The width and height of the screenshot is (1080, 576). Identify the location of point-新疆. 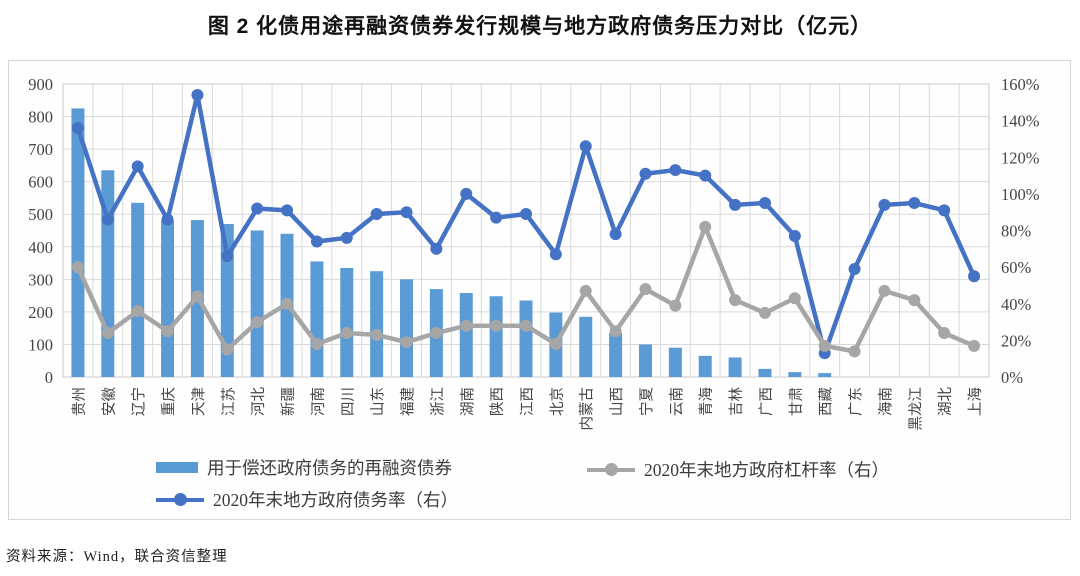
(287, 303).